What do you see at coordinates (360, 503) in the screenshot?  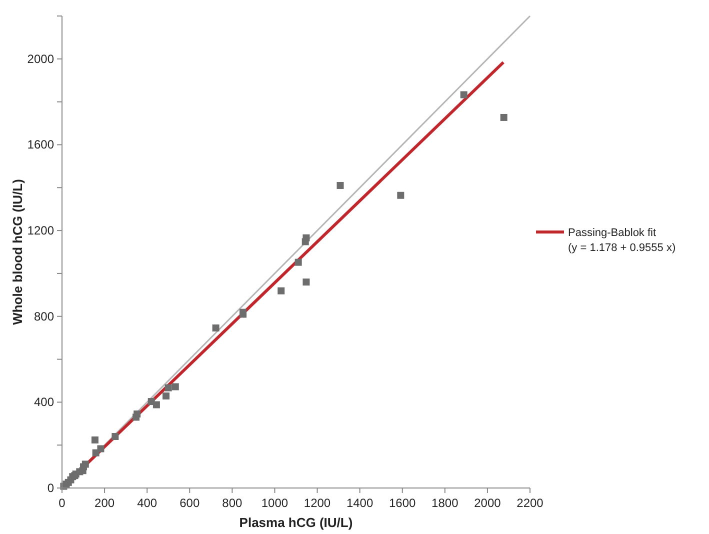 I see `x-tick-label: 1400` at bounding box center [360, 503].